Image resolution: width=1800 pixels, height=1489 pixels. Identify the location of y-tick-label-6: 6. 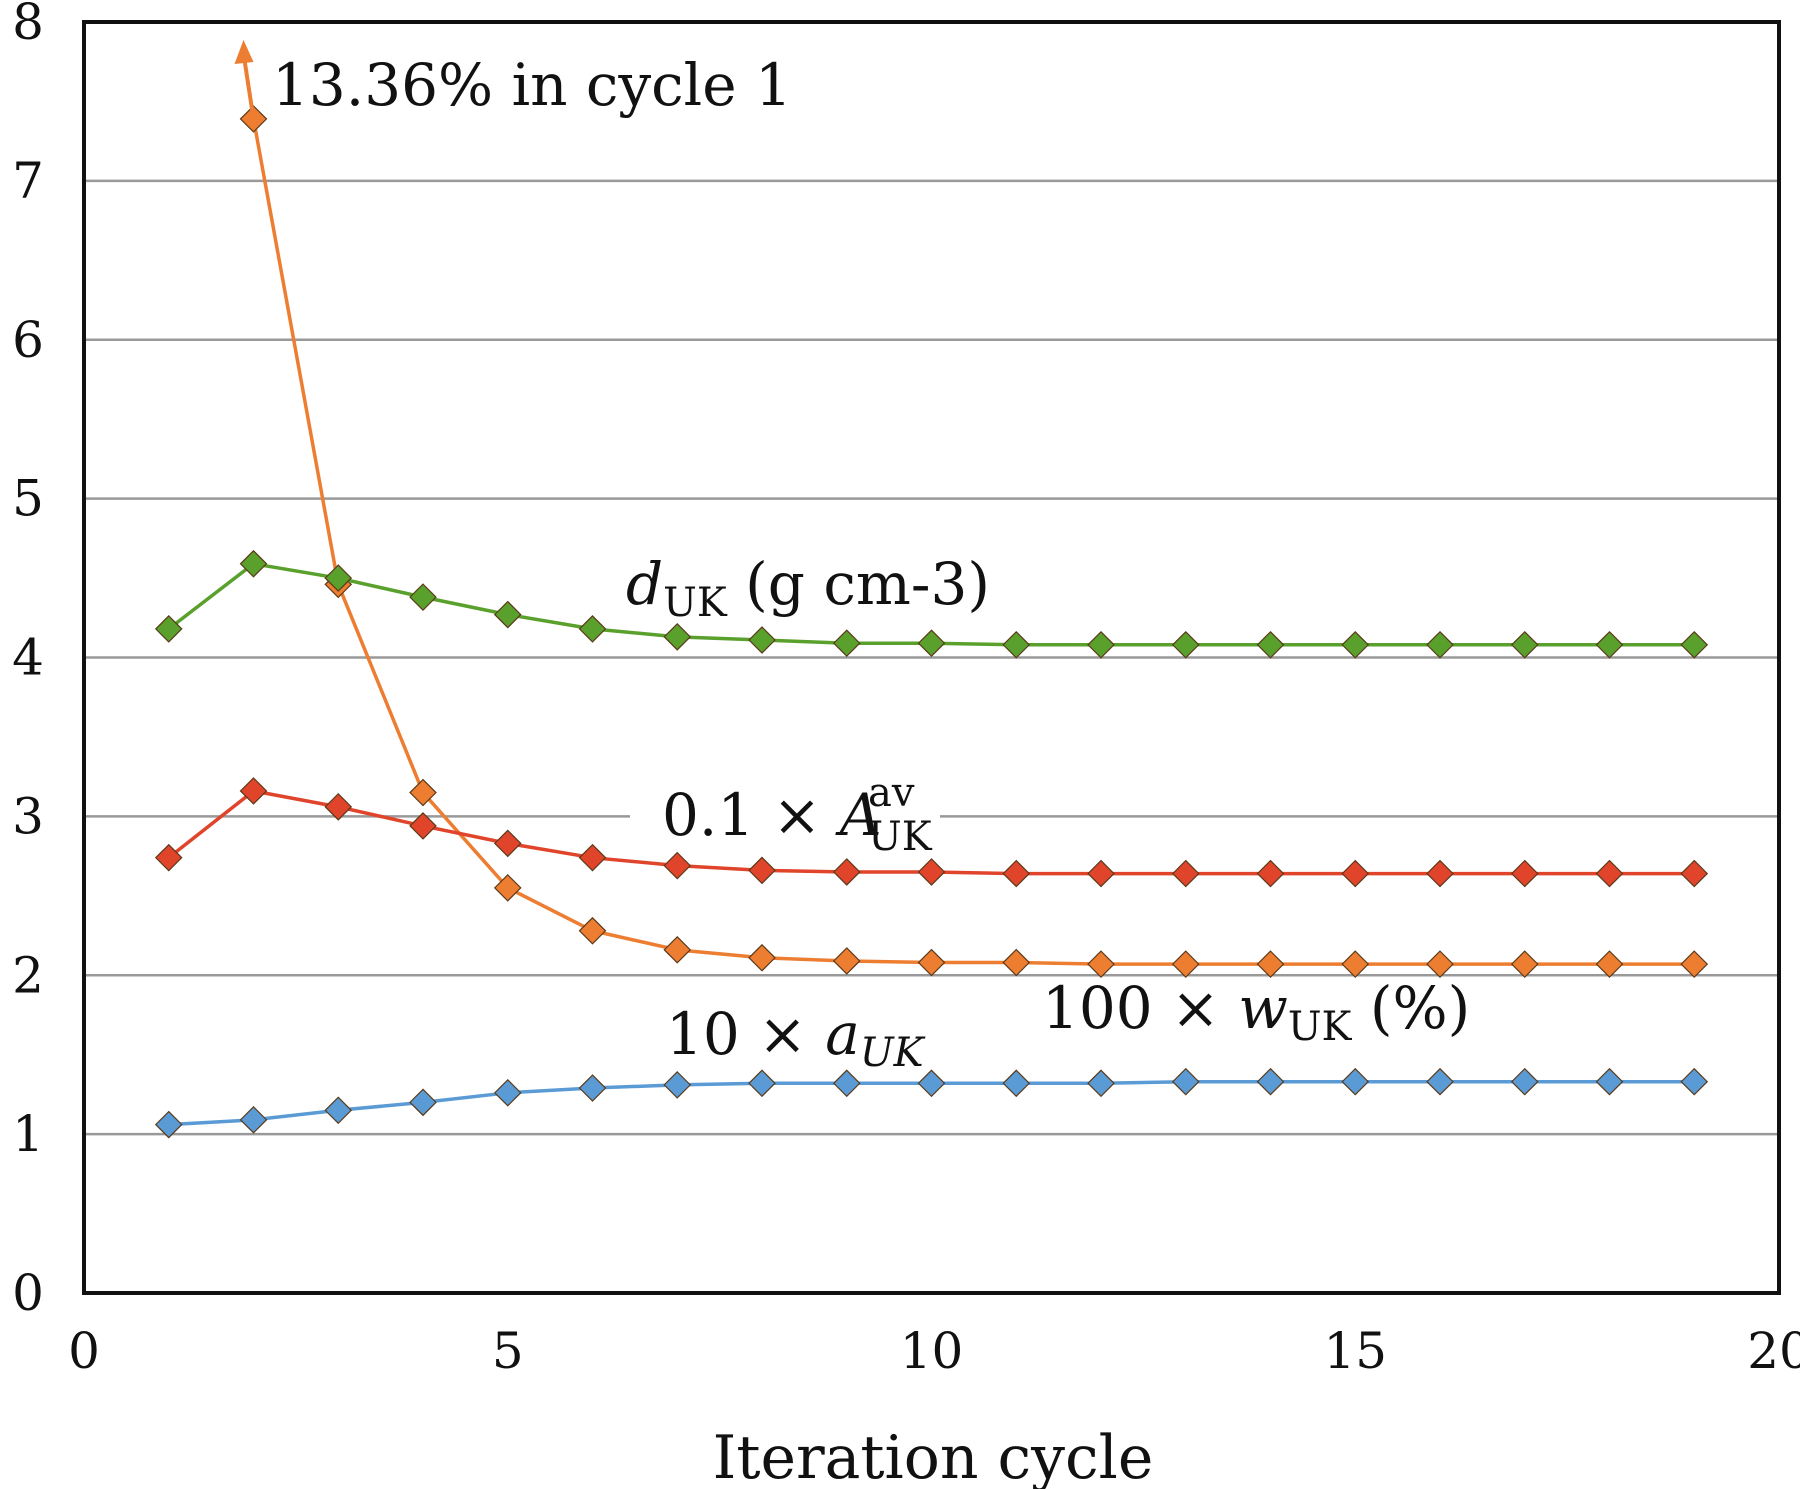
(28, 340).